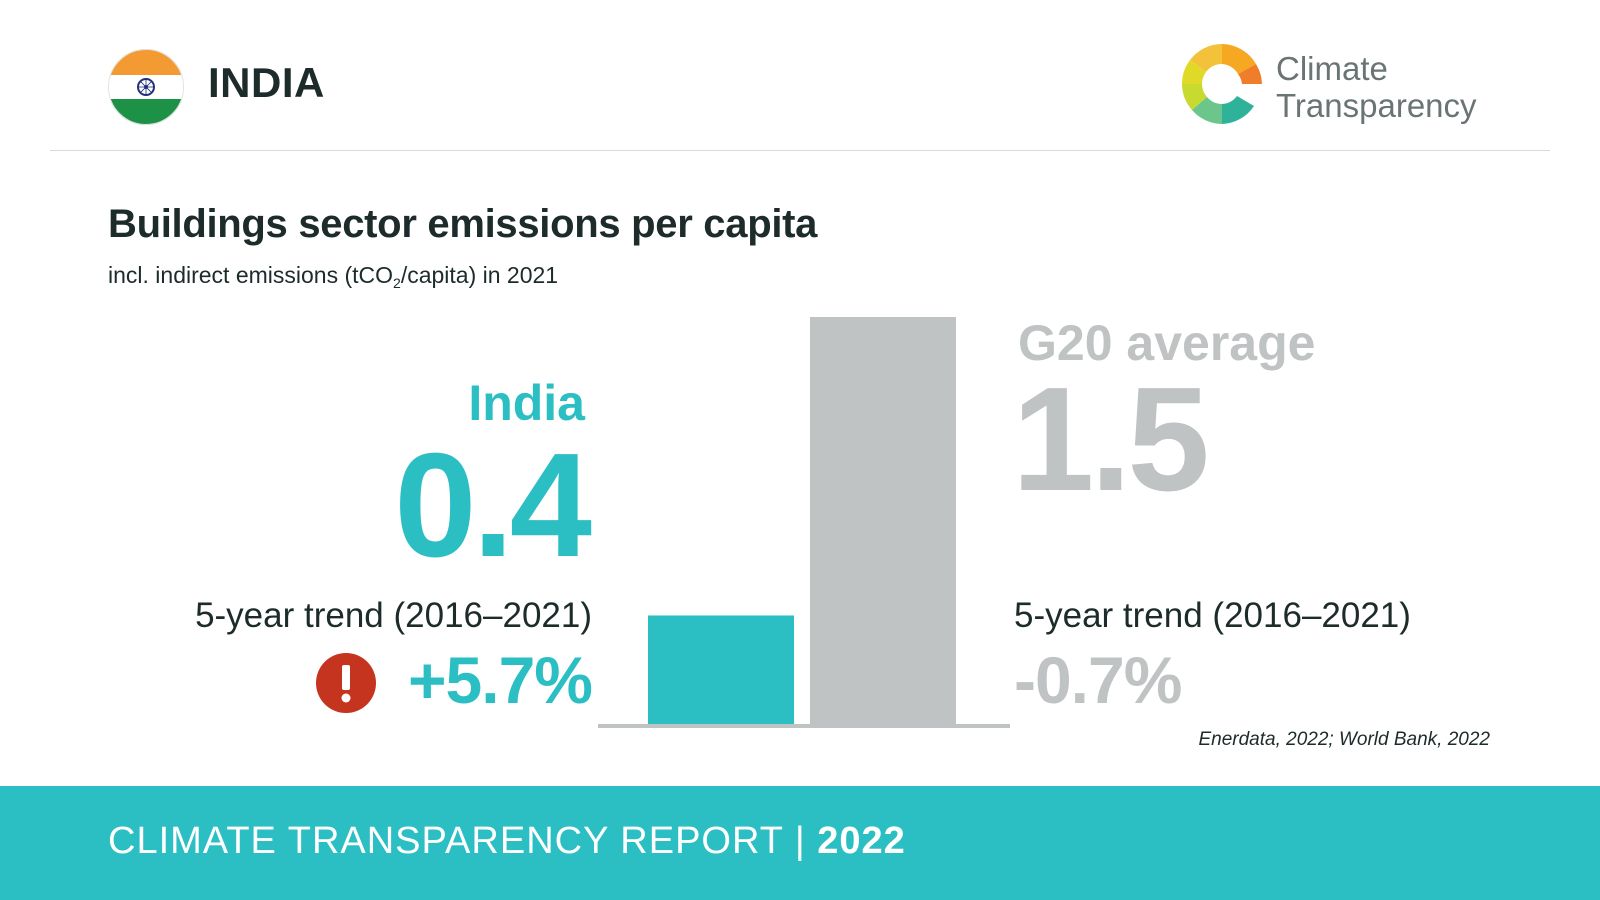  I want to click on g20-trend-value: -0.7%, so click(1098, 680).